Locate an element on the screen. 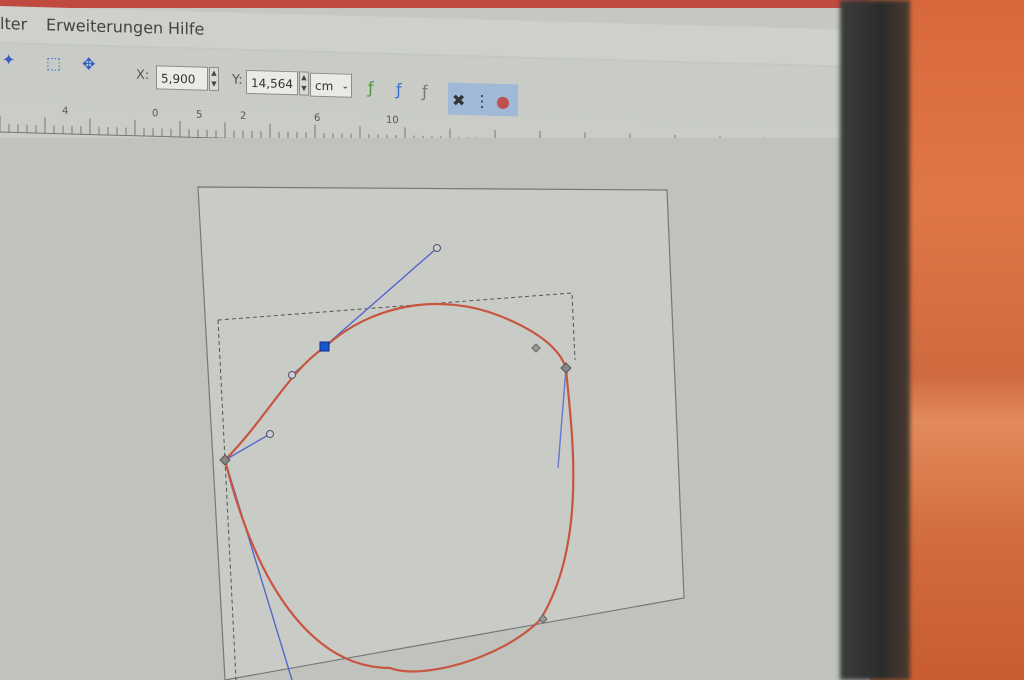 The width and height of the screenshot is (1024, 680). selected-node is located at coordinates (324, 346).